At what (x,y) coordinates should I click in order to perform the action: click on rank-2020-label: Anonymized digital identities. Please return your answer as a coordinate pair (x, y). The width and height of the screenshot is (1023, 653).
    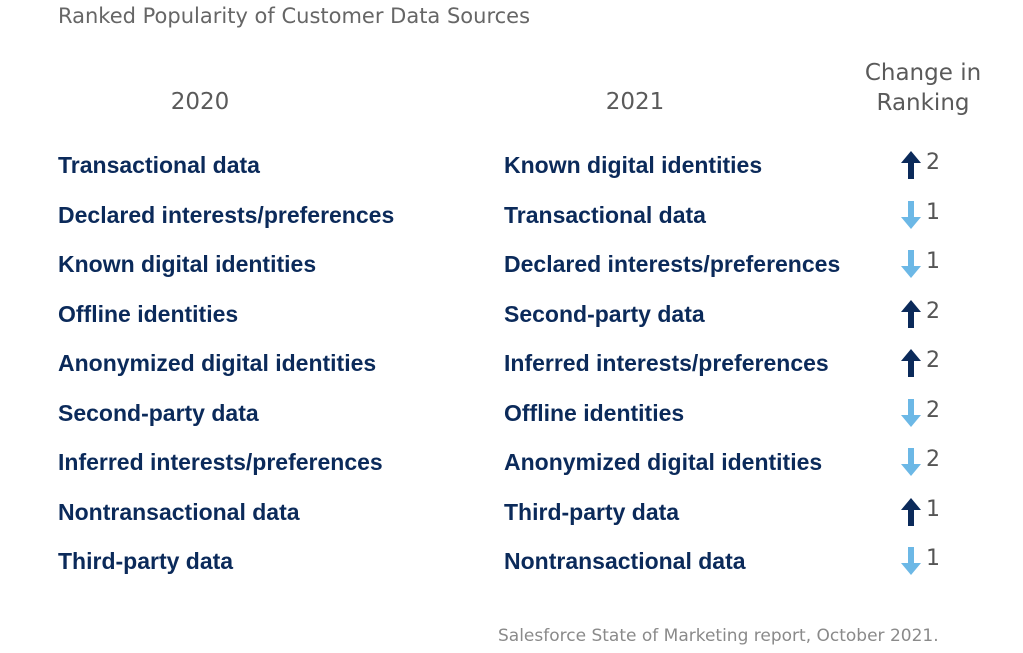
    Looking at the image, I should click on (217, 363).